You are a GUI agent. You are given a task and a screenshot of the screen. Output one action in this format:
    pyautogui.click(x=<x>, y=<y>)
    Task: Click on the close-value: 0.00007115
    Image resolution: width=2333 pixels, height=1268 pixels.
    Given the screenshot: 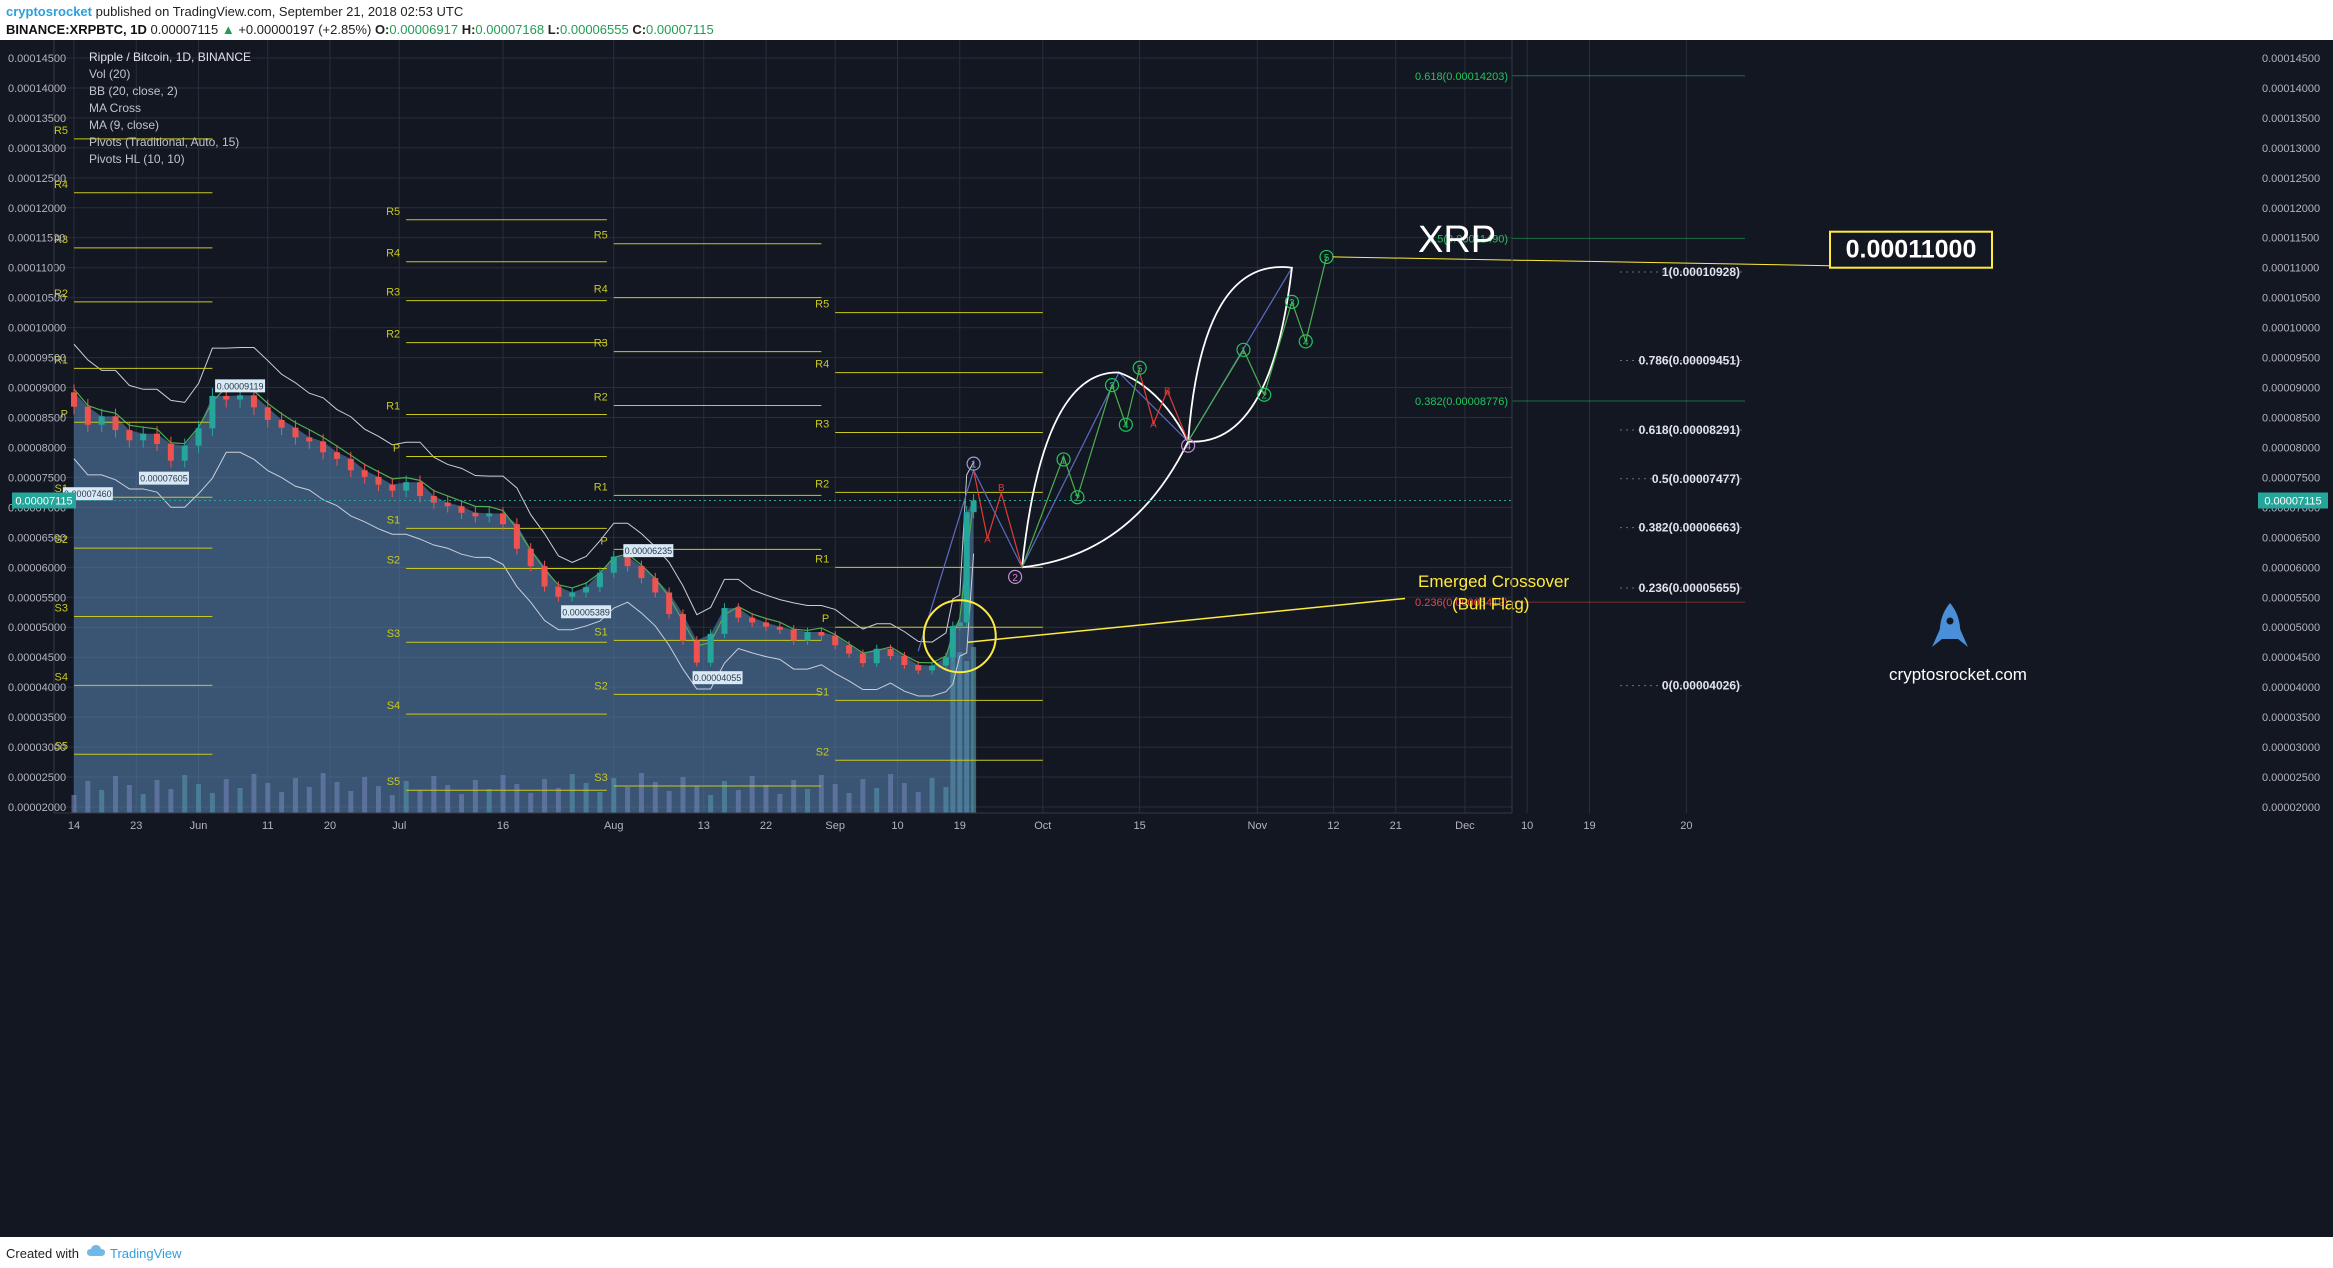 What is the action you would take?
    pyautogui.click(x=680, y=29)
    